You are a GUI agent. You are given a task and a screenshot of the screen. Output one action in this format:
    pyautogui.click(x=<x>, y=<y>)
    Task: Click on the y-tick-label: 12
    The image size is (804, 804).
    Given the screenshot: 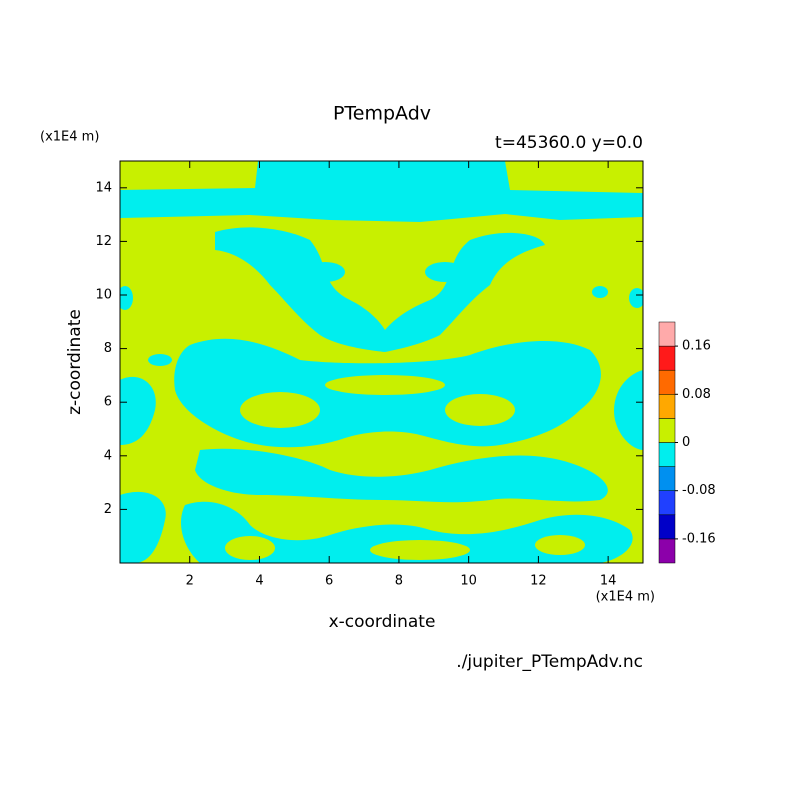 What is the action you would take?
    pyautogui.click(x=103, y=241)
    